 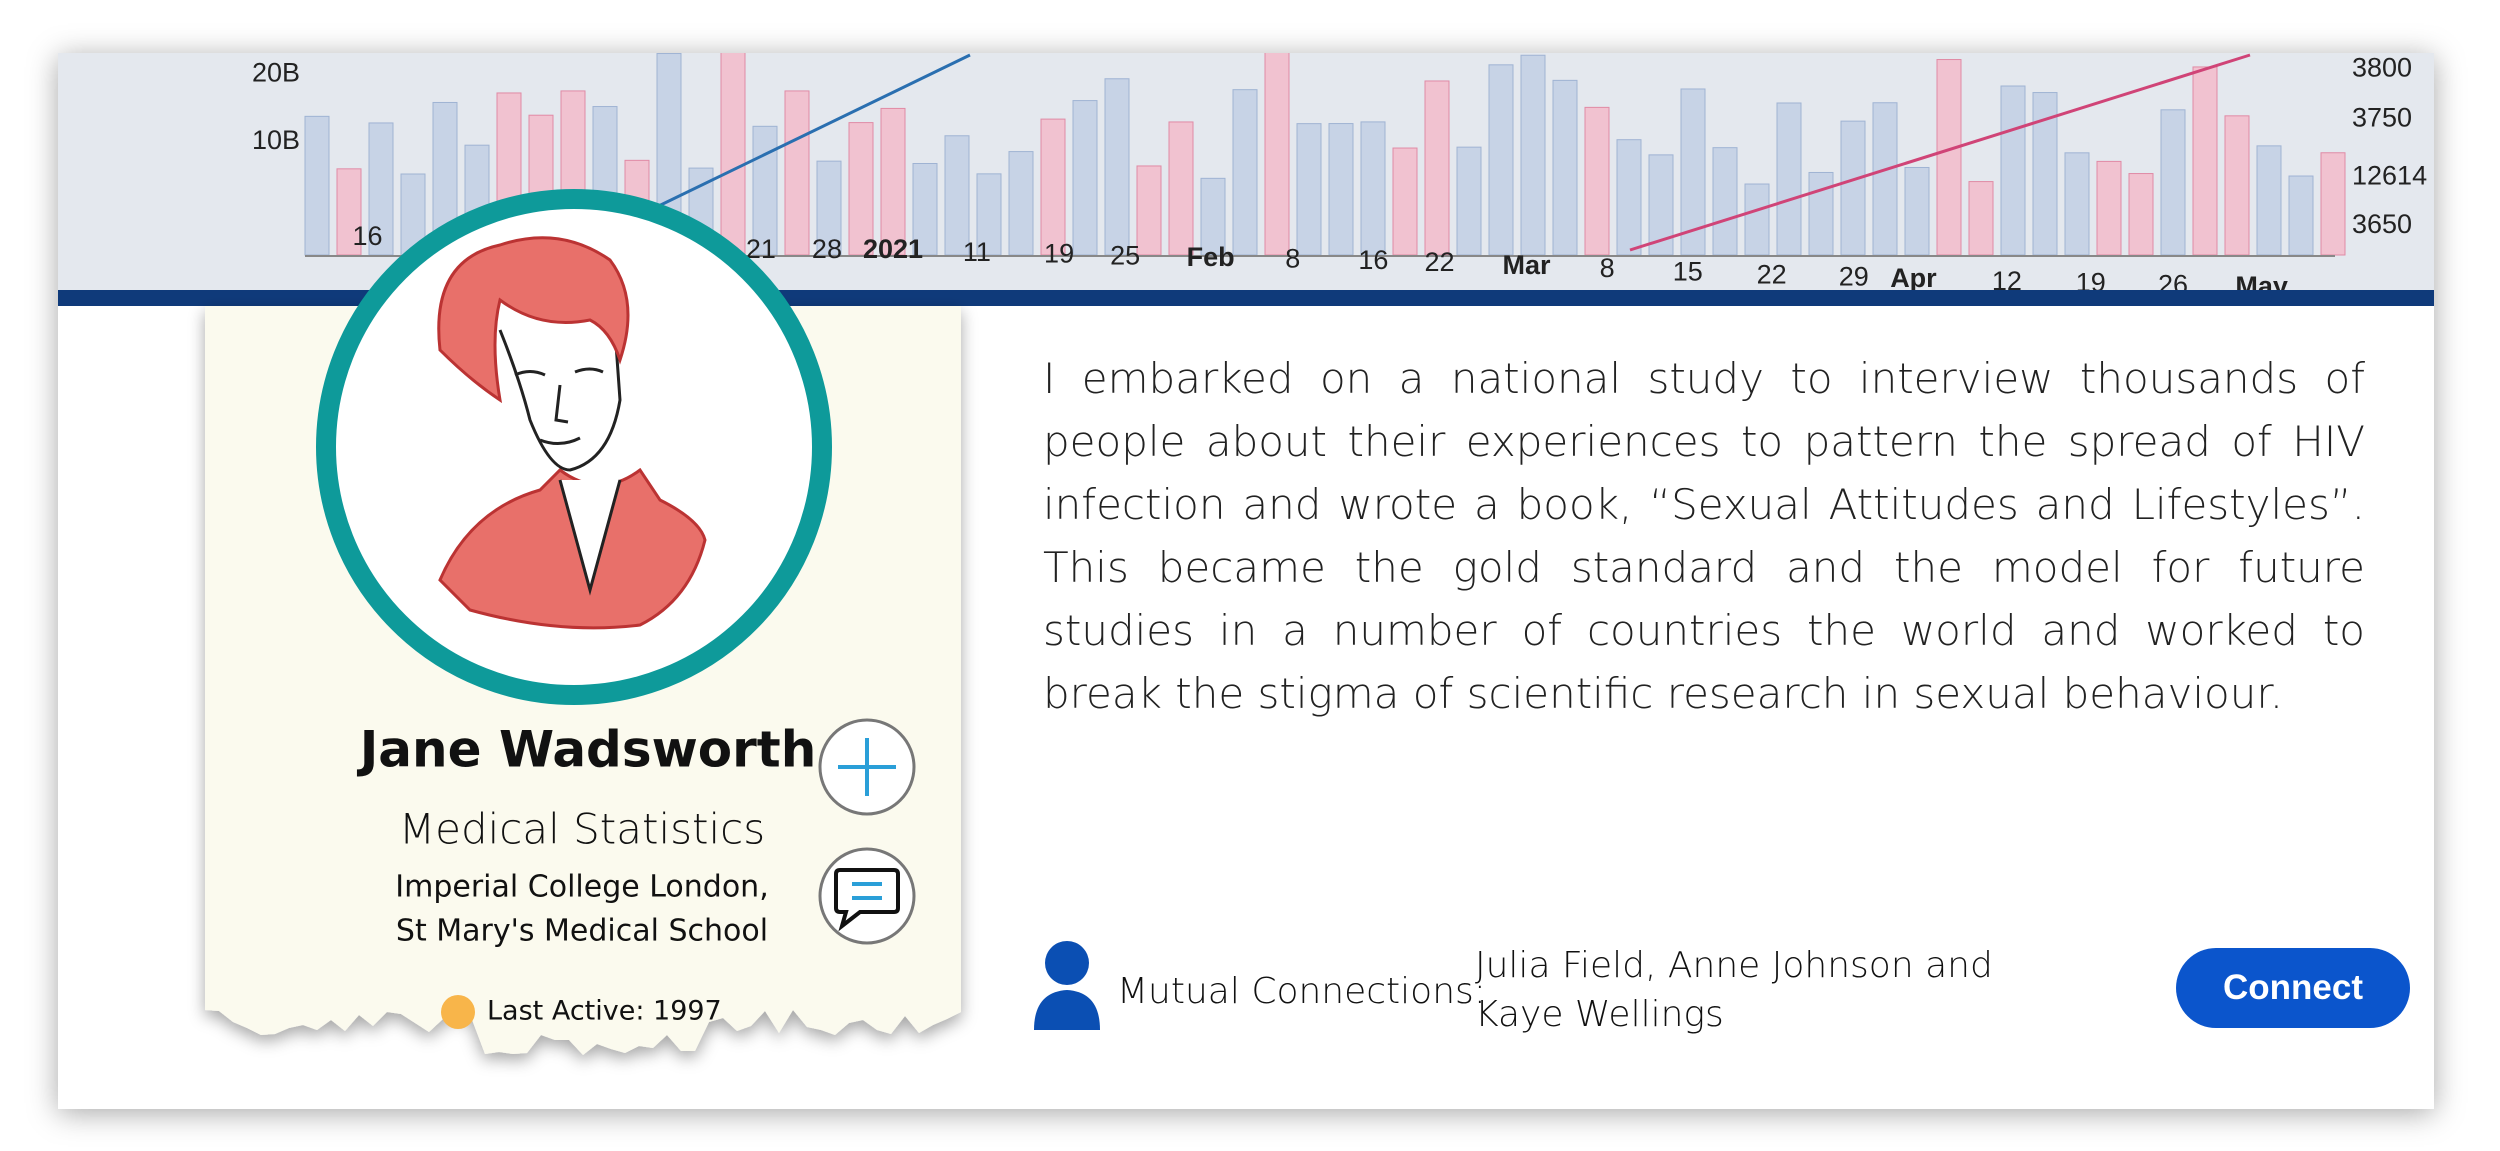 I want to click on person-icon, so click(x=1067, y=985).